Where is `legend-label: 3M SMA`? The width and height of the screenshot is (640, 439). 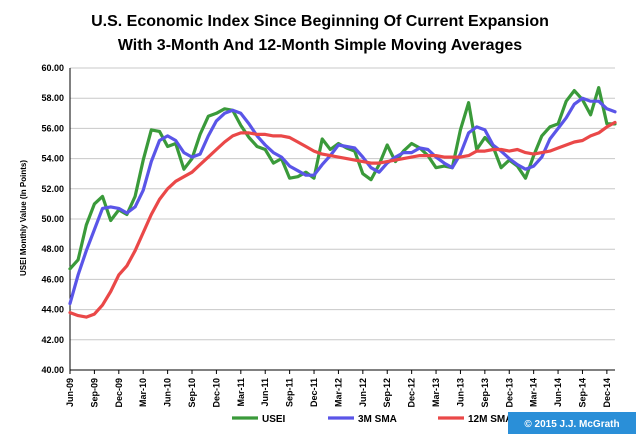
legend-label: 3M SMA is located at coordinates (377, 419).